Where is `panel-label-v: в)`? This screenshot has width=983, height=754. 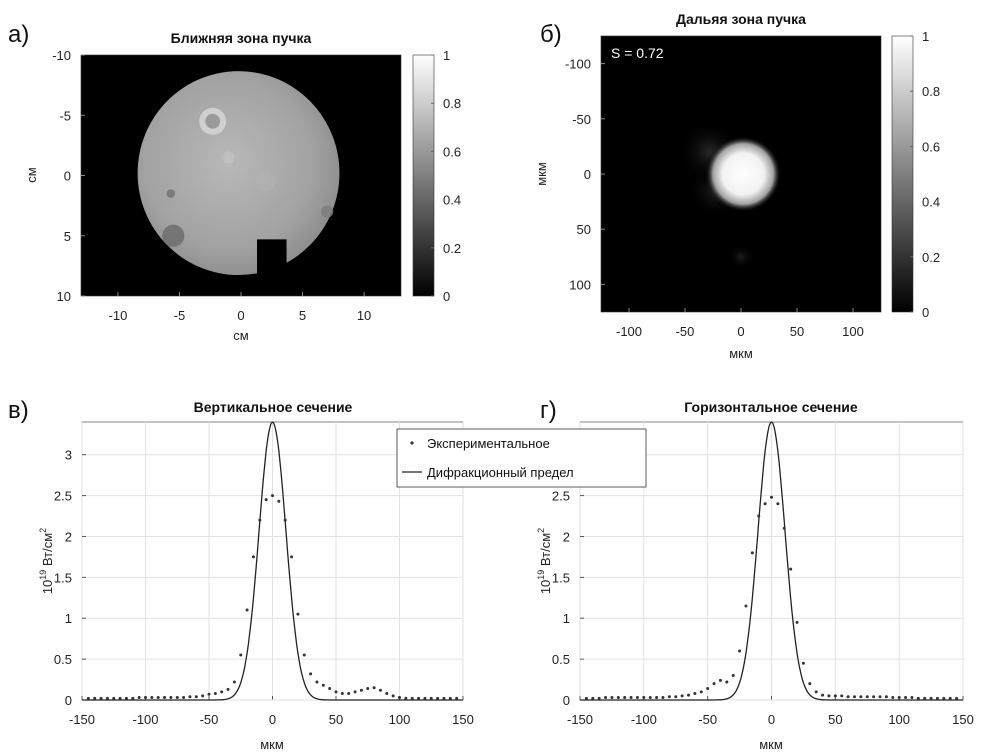
panel-label-v: в) is located at coordinates (18, 410).